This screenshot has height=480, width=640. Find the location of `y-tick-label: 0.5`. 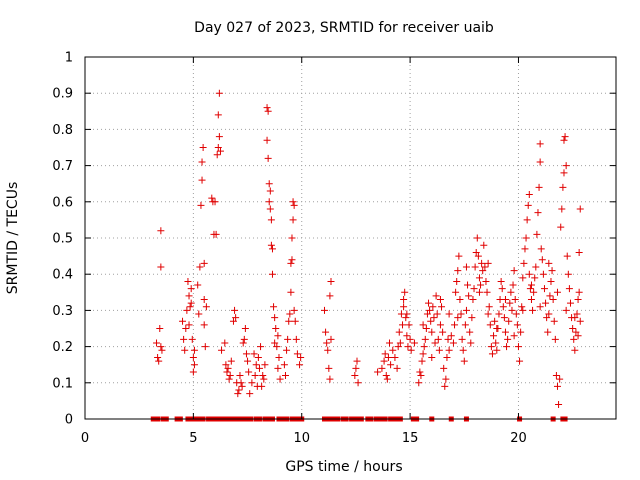

y-tick-label: 0.5 is located at coordinates (62, 239).